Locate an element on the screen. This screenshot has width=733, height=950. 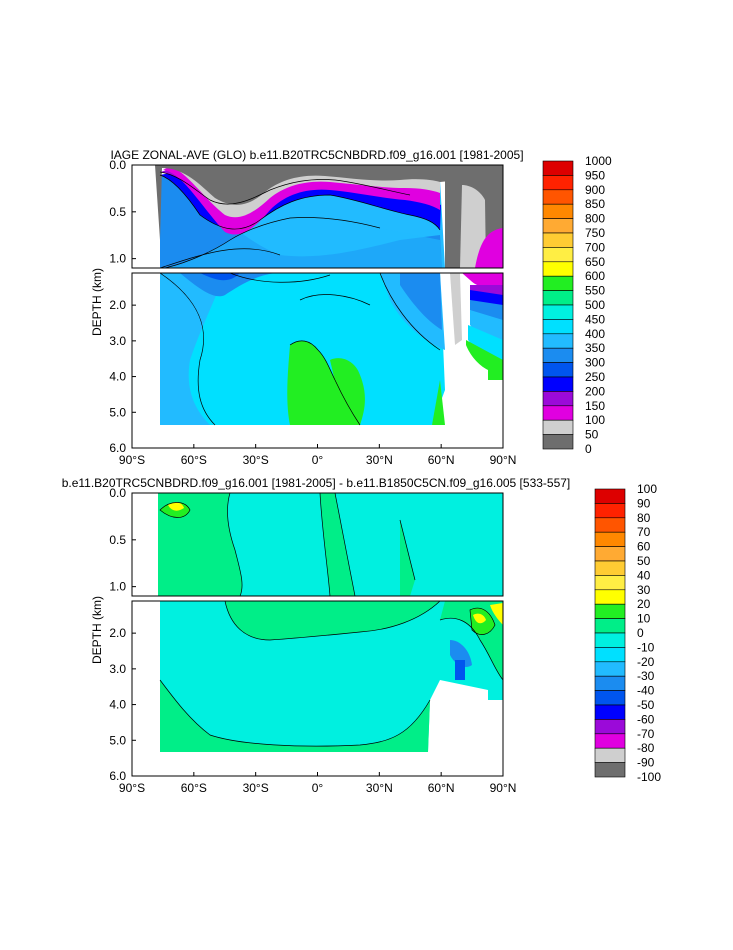
colorbar-label: 500 is located at coordinates (595, 305).